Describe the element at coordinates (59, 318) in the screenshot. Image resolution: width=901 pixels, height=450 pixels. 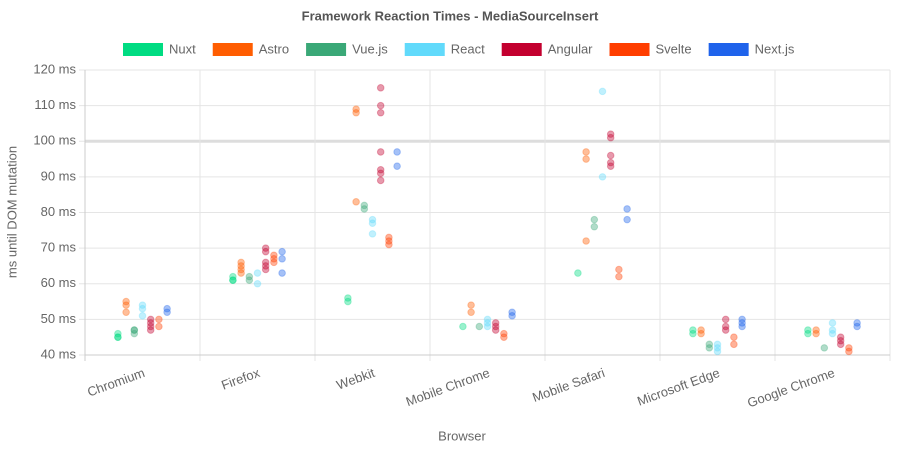
I see `y-tick-label: 50 ms` at that location.